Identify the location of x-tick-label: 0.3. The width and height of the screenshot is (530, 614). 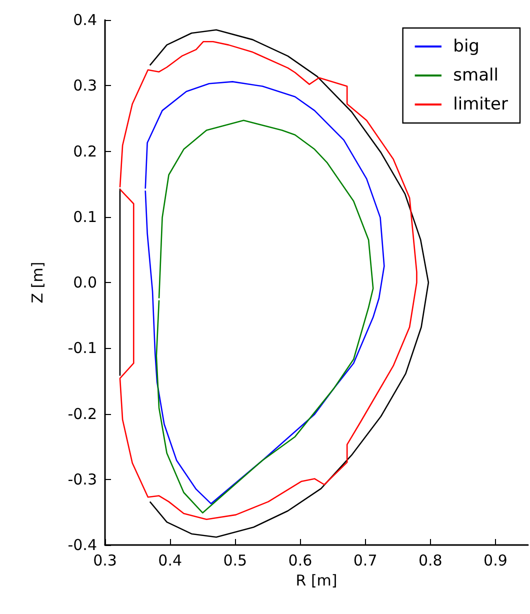
(105, 561).